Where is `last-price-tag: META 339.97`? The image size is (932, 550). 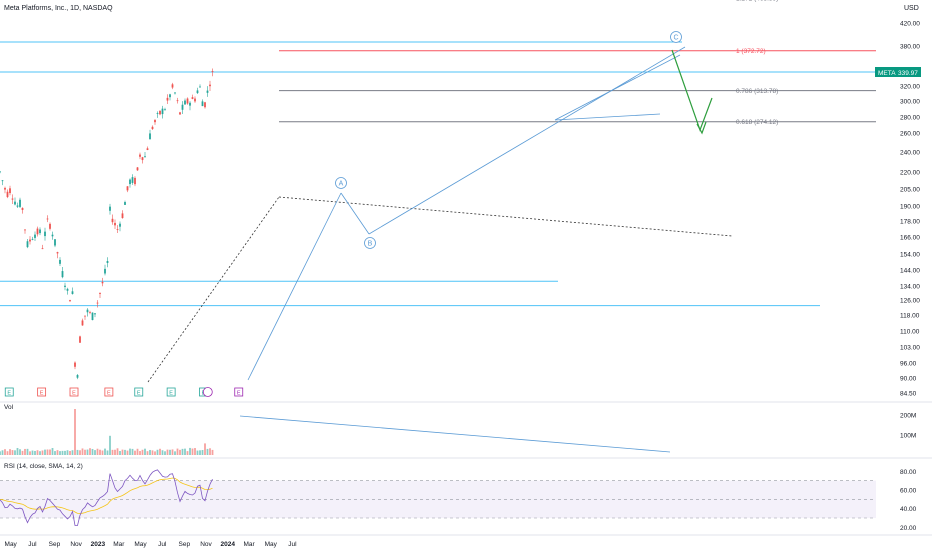 last-price-tag: META 339.97 is located at coordinates (898, 72).